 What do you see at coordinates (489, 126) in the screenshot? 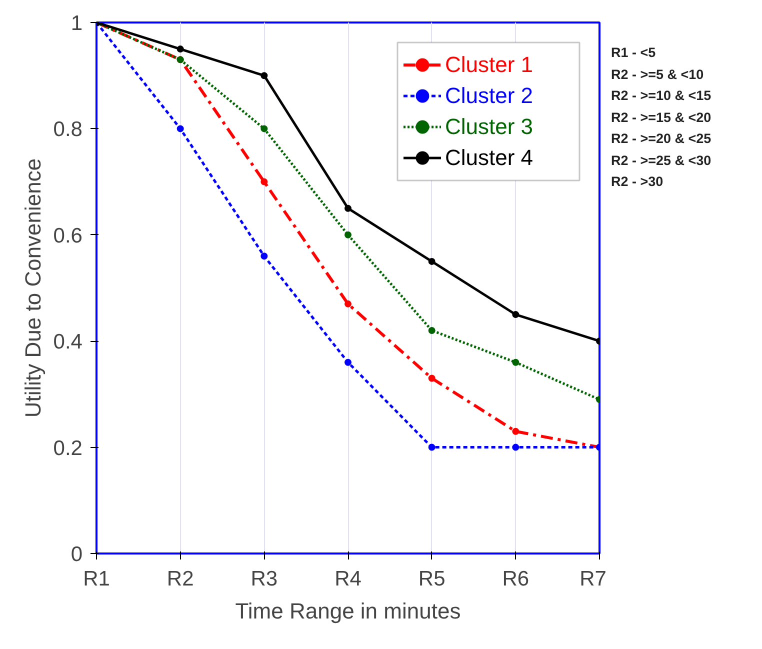
I see `legend-label: Cluster 3` at bounding box center [489, 126].